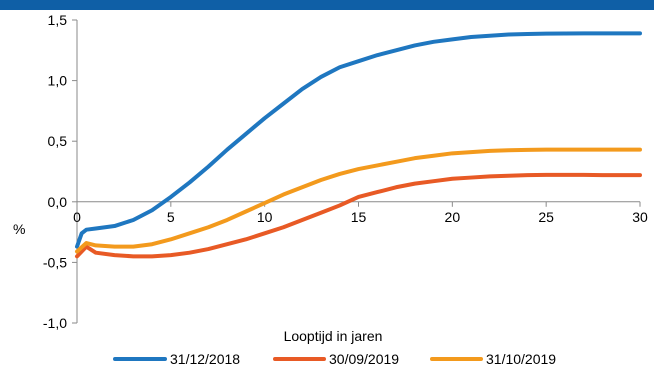  I want to click on x-tick-label: 0, so click(77, 217).